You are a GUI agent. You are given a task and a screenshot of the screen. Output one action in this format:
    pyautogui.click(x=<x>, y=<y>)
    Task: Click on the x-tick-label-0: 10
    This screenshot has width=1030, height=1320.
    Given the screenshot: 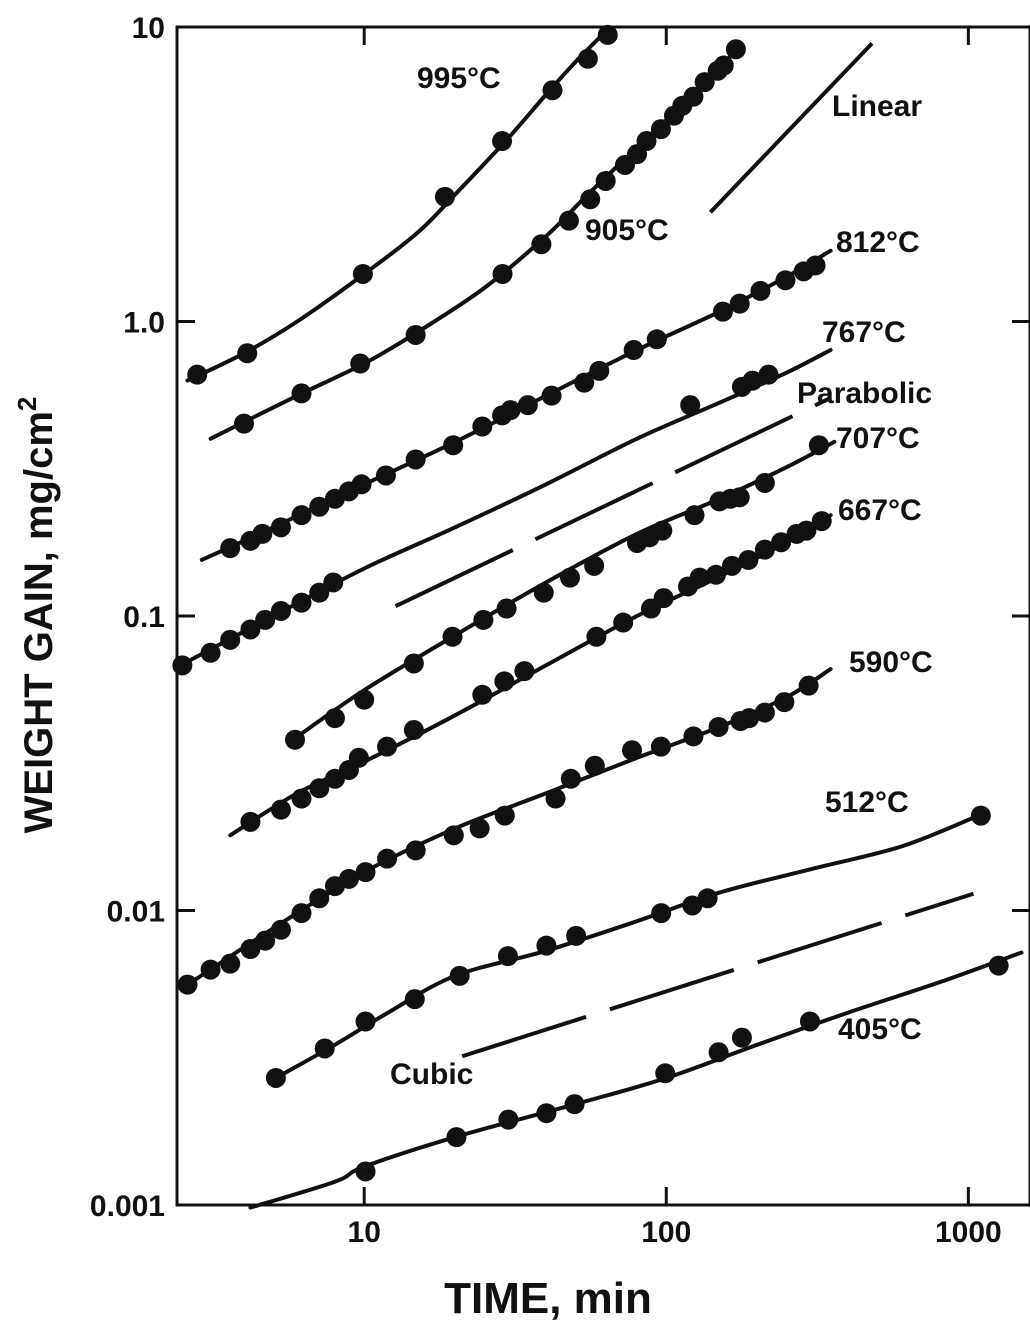 What is the action you would take?
    pyautogui.click(x=364, y=1232)
    